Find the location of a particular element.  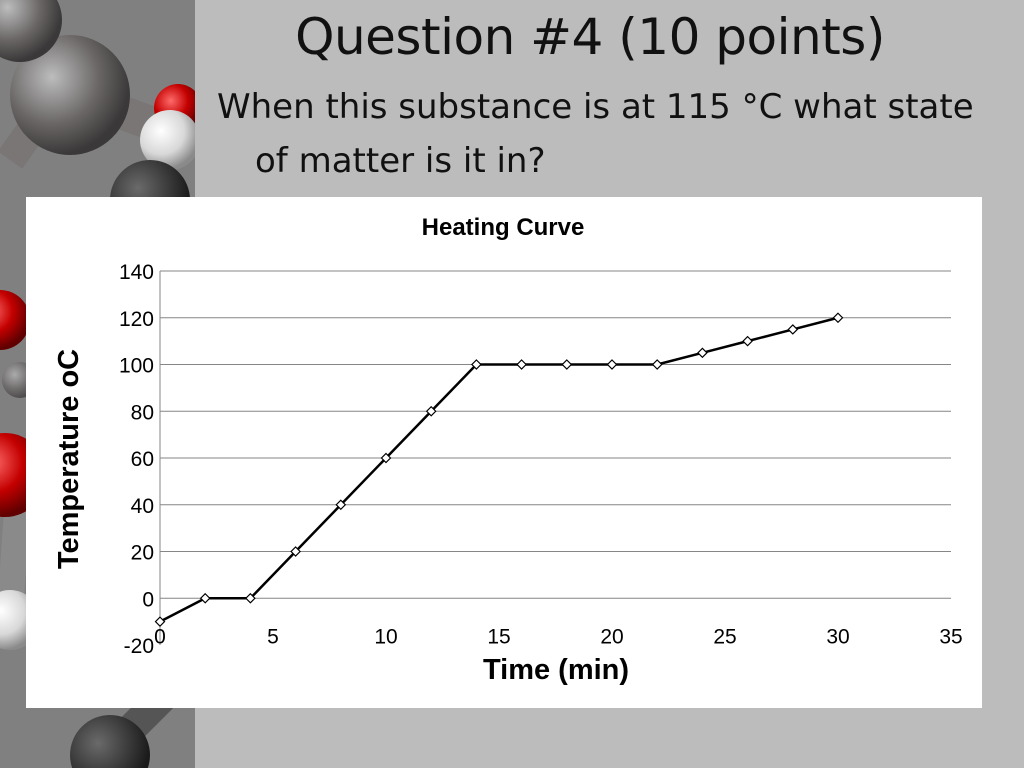

y-tick-labels: -20 0 20 40 60 80 100 120 140 is located at coordinates (136, 459).